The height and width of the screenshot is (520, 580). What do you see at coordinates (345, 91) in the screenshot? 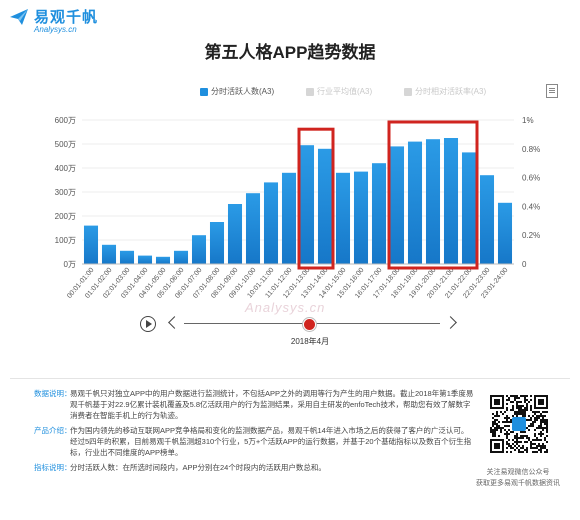
I see `legend-label: 行业平均值(A3)` at bounding box center [345, 91].